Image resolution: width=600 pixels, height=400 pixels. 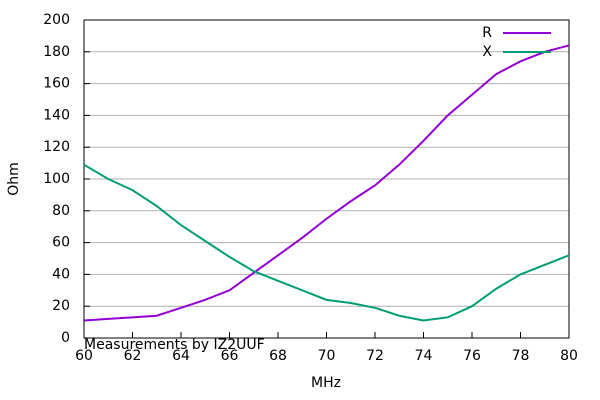 I want to click on y-tick-label: 60, so click(x=61, y=243).